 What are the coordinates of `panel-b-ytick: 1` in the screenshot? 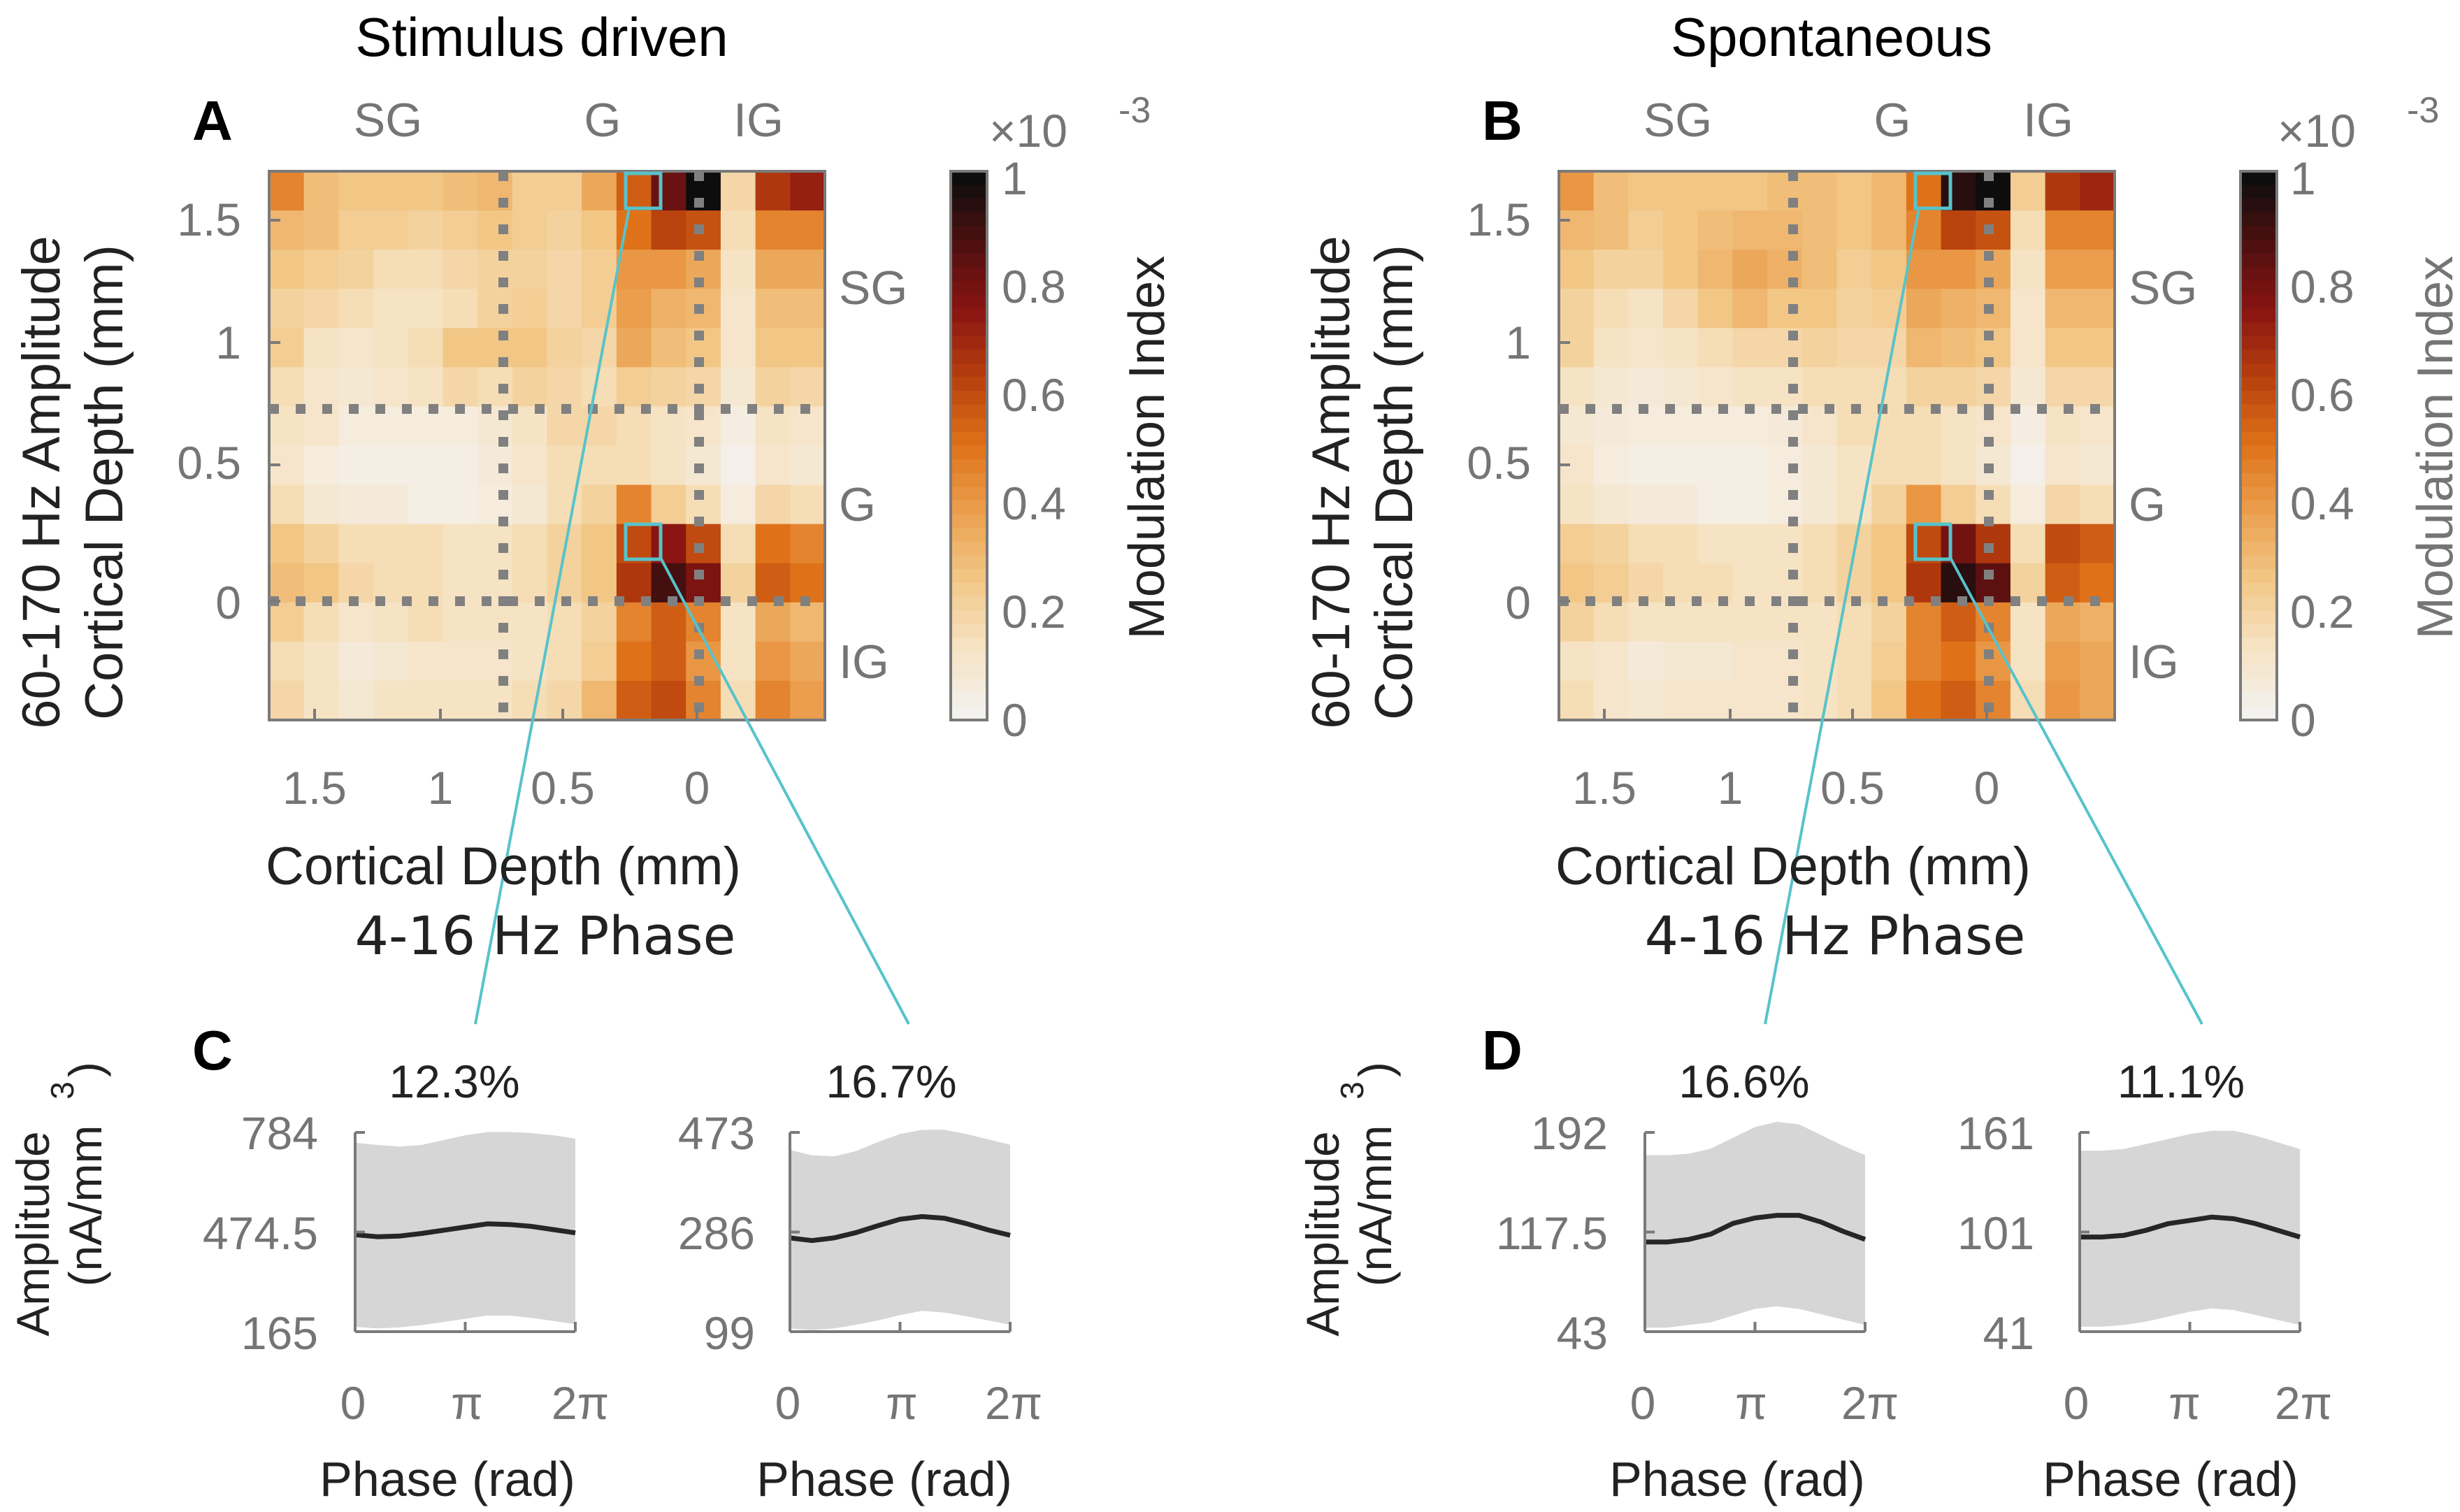 It's located at (1518, 342).